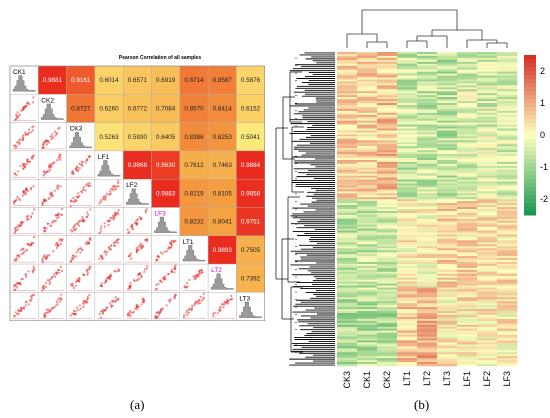 The image size is (550, 418). What do you see at coordinates (194, 193) in the screenshot?
I see `correlation-value: 0.8219` at bounding box center [194, 193].